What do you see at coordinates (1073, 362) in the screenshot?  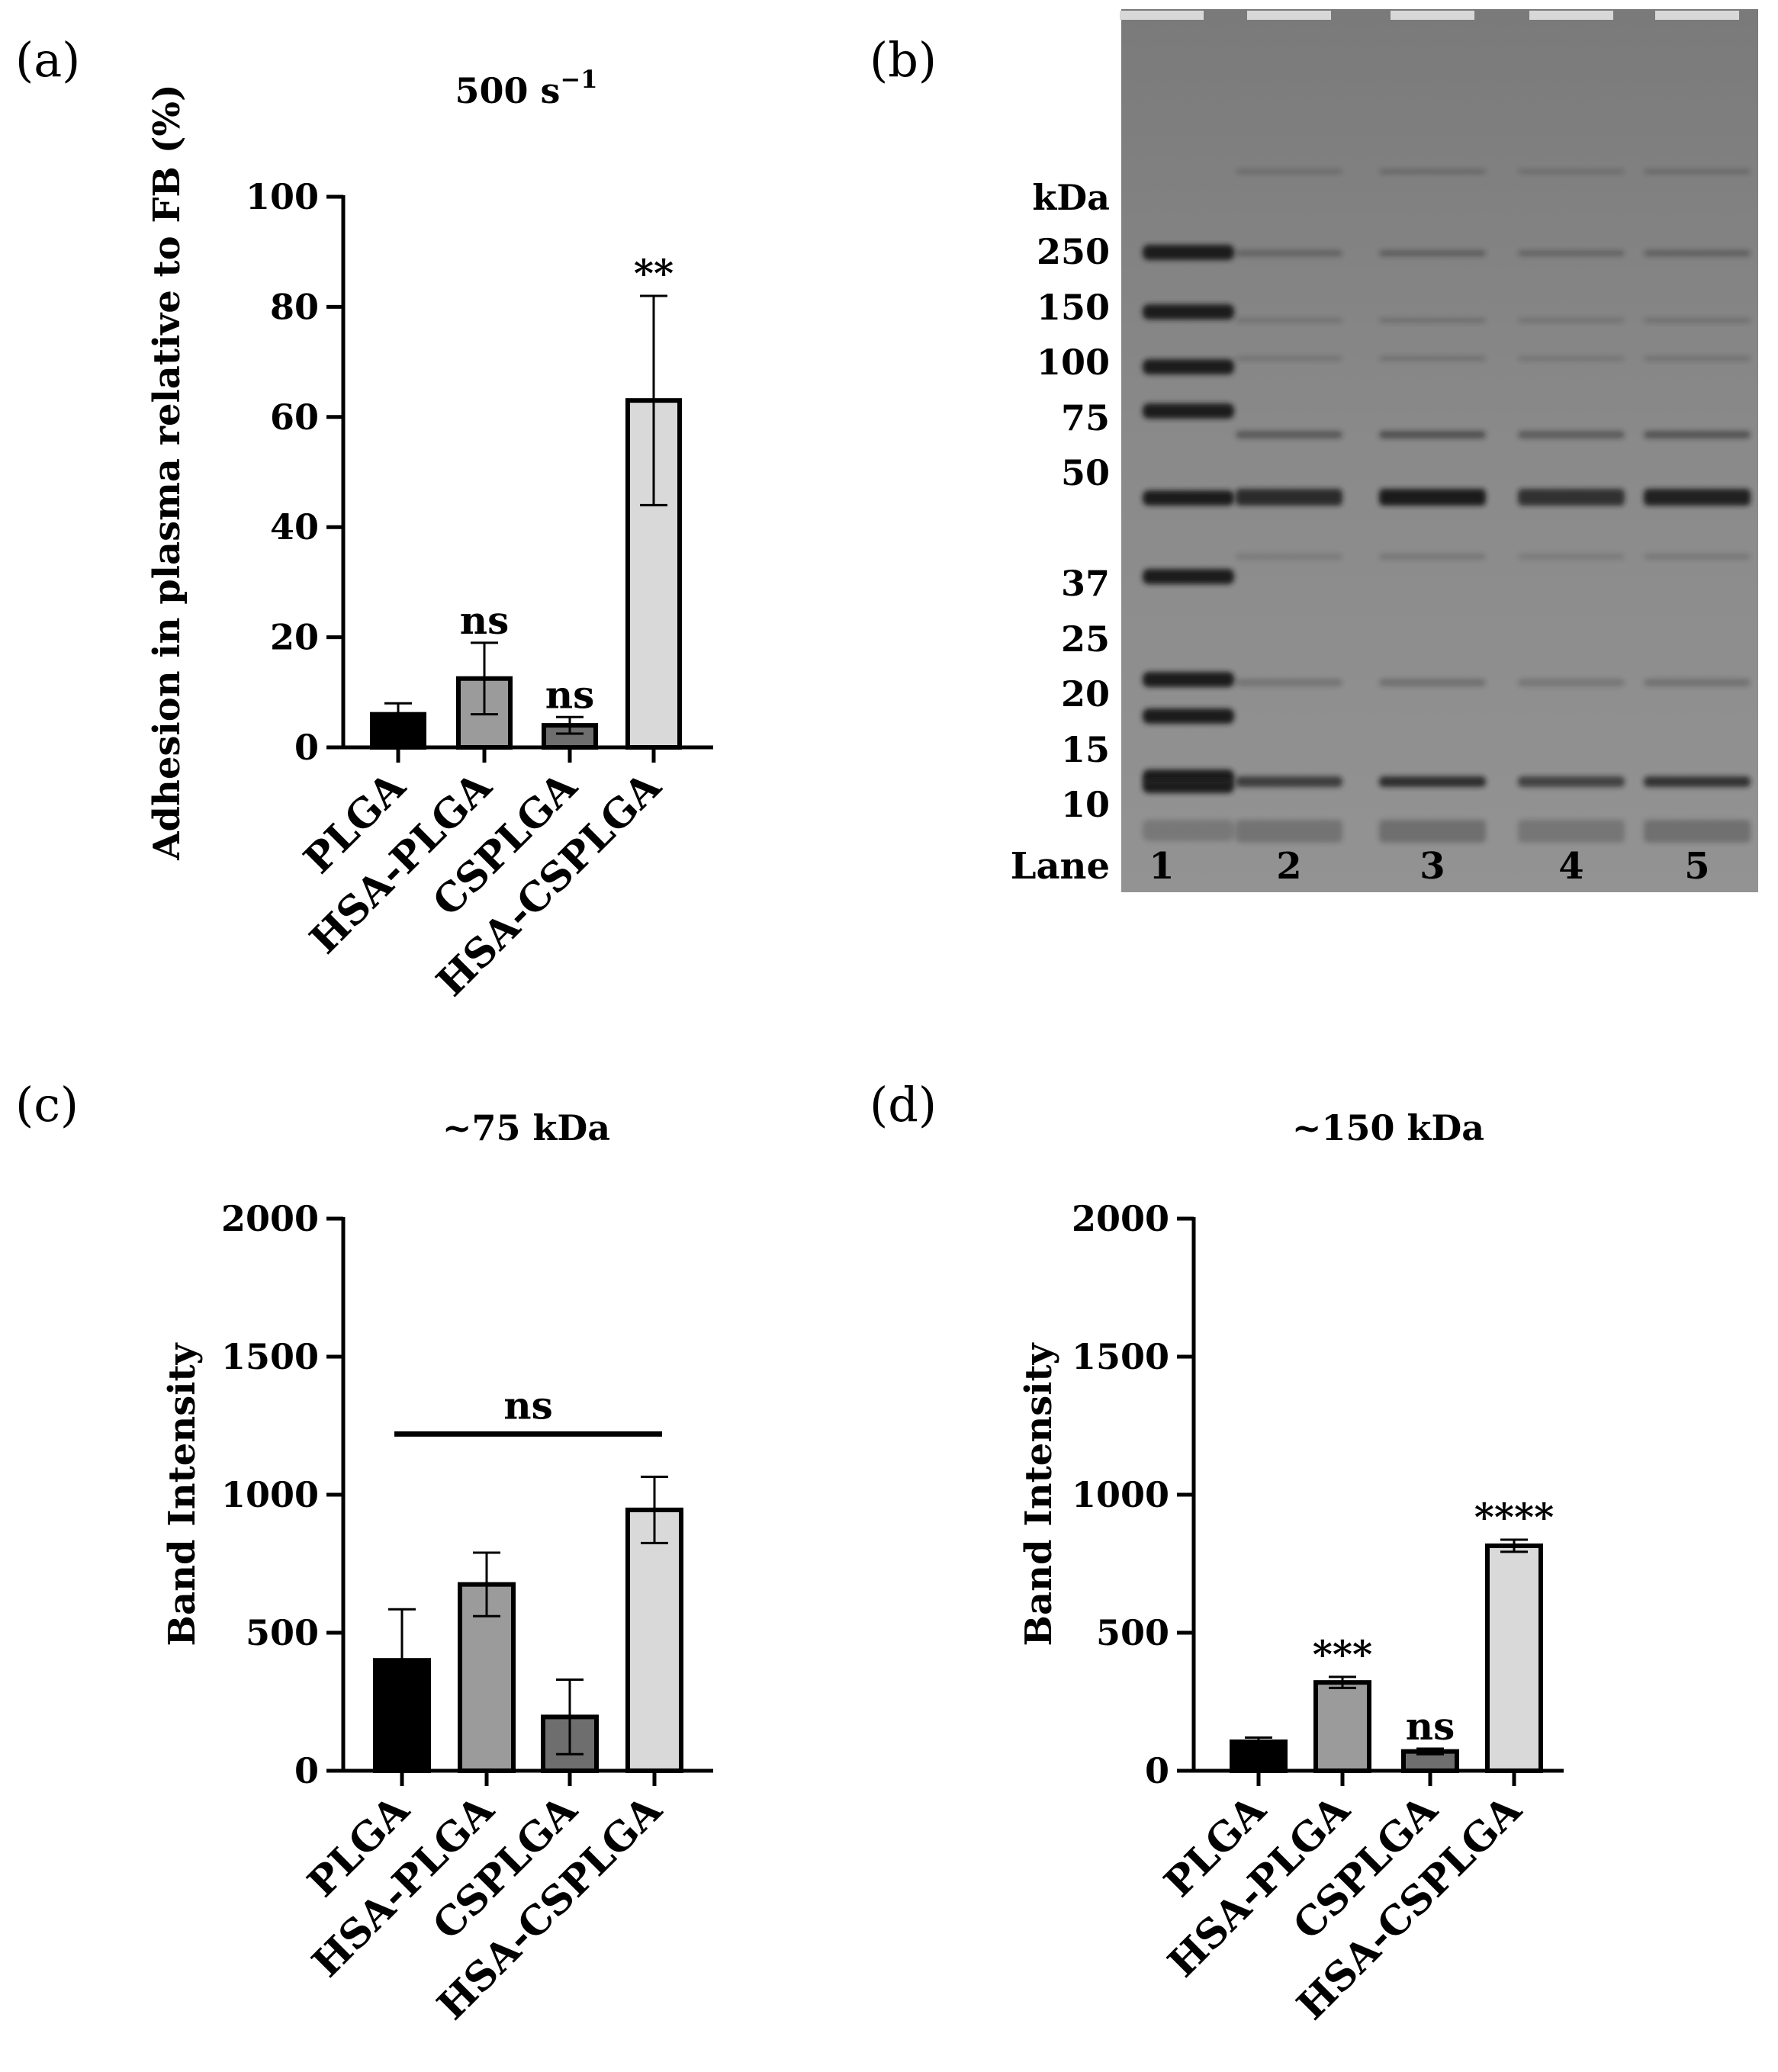 I see `gel-marker-label: 100` at bounding box center [1073, 362].